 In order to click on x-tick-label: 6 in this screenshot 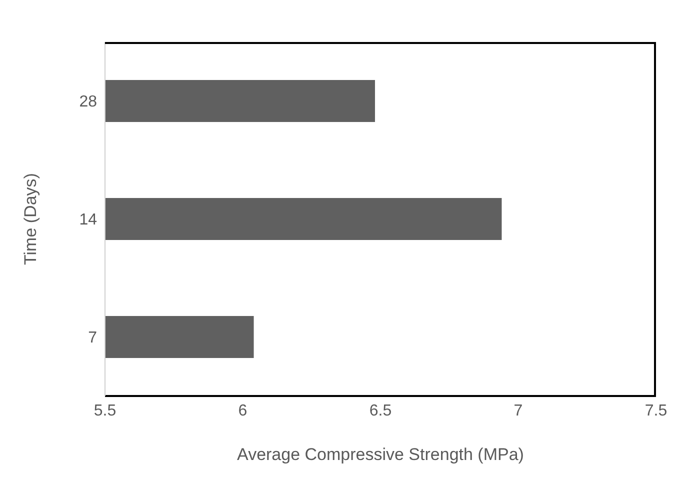, I will do `click(243, 411)`.